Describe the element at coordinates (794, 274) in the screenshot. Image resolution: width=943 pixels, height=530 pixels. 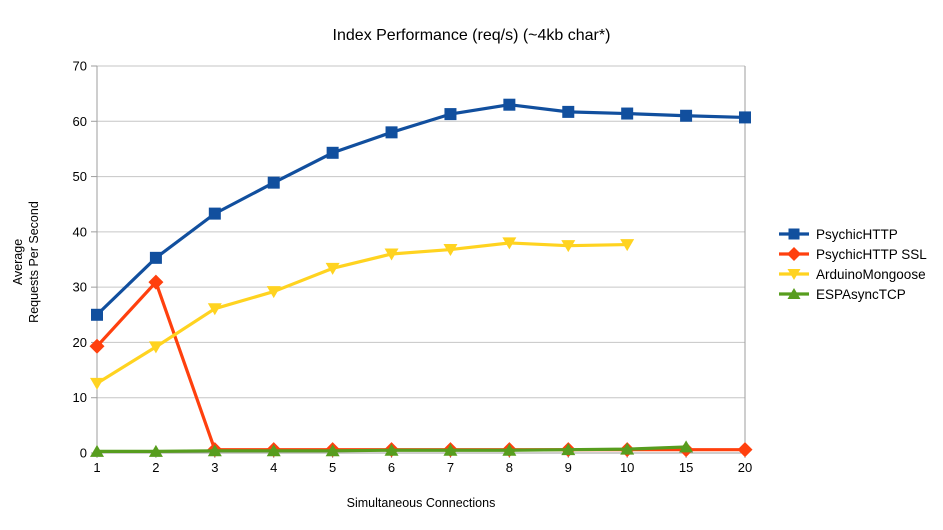
I see `legend-marker-triangle-down-icon` at that location.